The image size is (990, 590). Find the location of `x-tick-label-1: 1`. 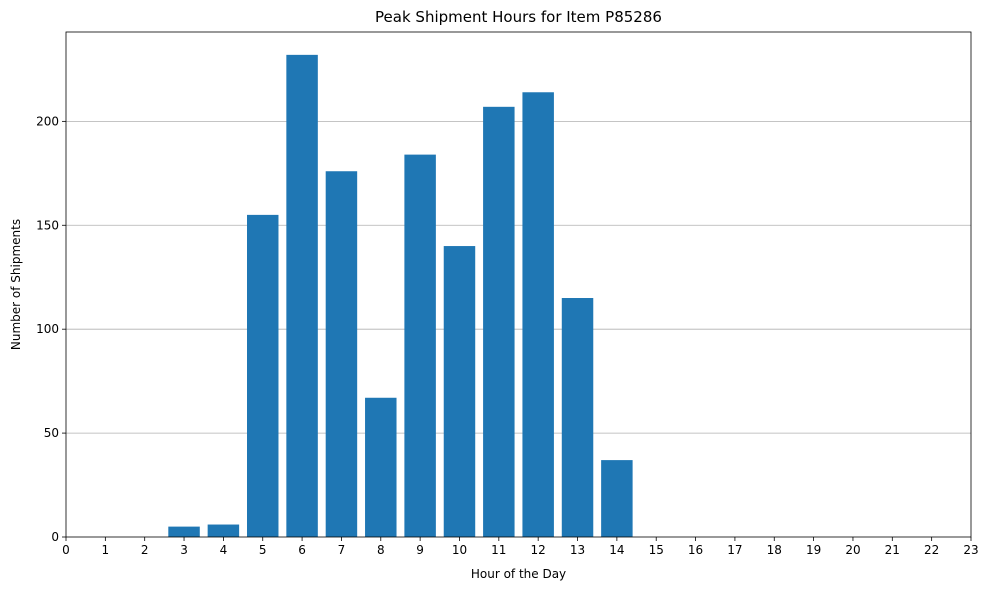

x-tick-label-1: 1 is located at coordinates (106, 550).